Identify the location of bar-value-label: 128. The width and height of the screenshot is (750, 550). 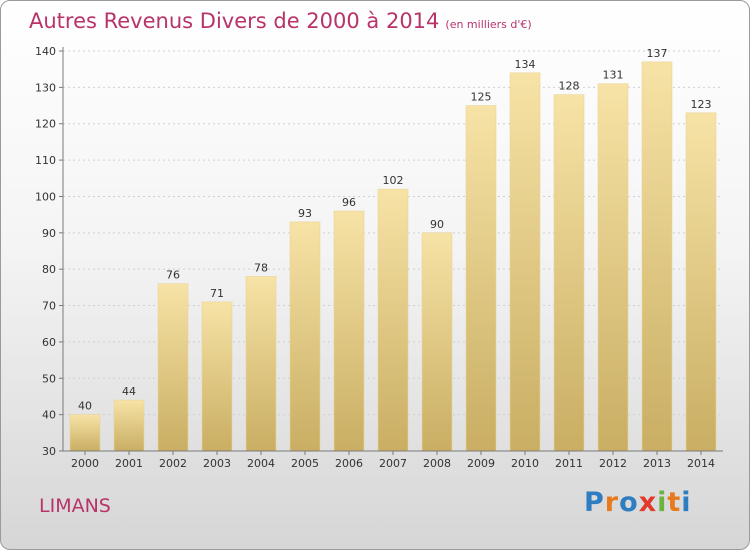
(569, 86).